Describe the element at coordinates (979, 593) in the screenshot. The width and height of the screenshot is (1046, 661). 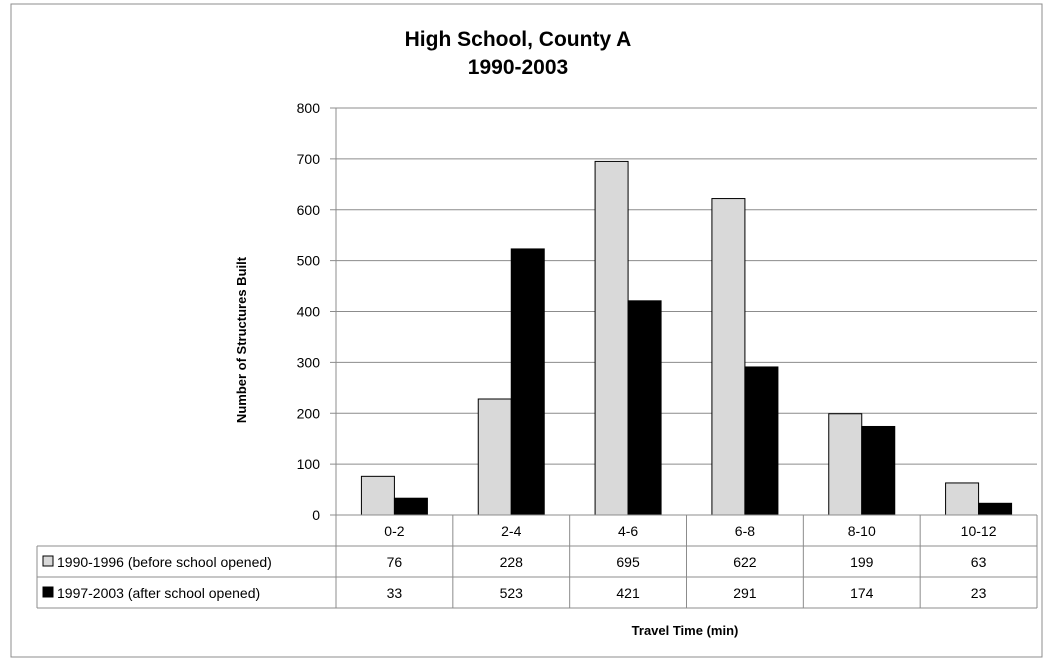
I see `data-value: 23` at that location.